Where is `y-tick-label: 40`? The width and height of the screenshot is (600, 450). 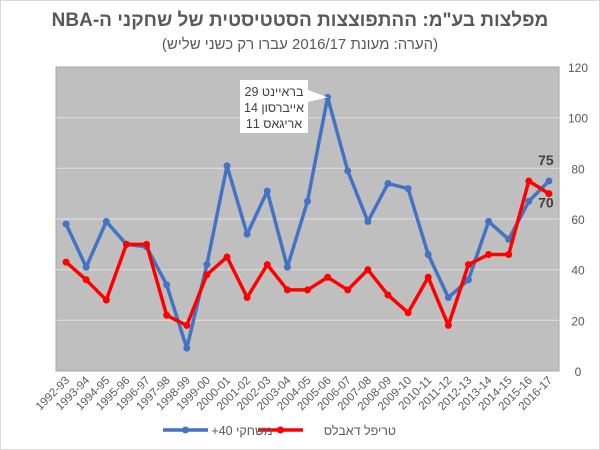
y-tick-label: 40 is located at coordinates (578, 271).